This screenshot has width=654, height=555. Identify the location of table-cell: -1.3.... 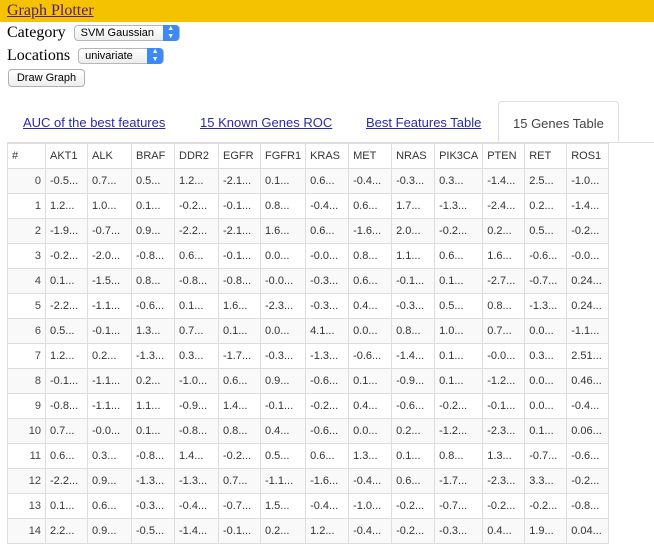
(546, 306).